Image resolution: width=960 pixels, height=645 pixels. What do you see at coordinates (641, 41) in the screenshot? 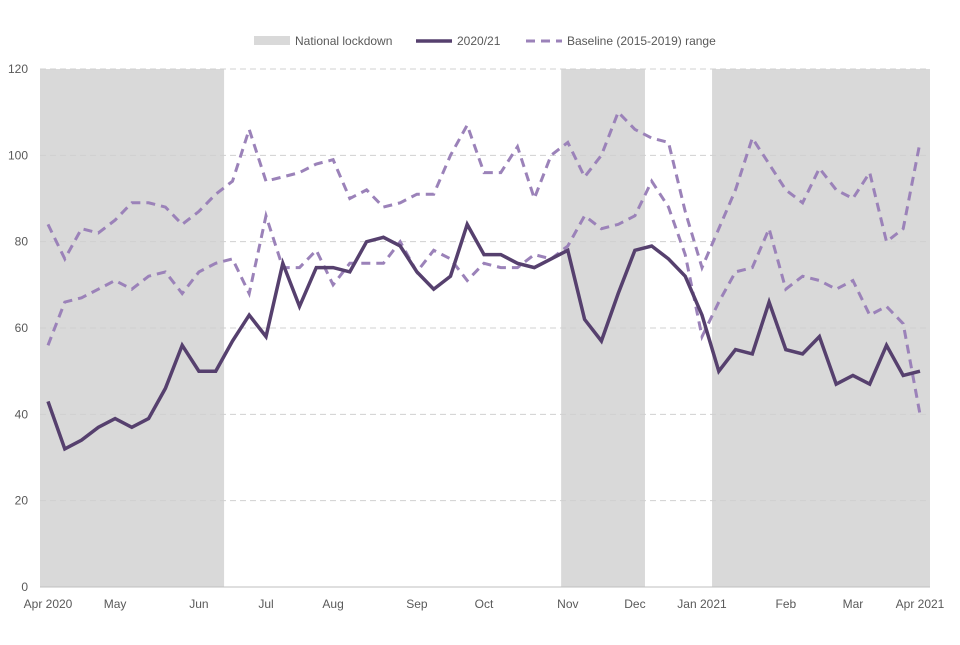
I see `legend-label-baseline: Baseline (2015-2019) range` at bounding box center [641, 41].